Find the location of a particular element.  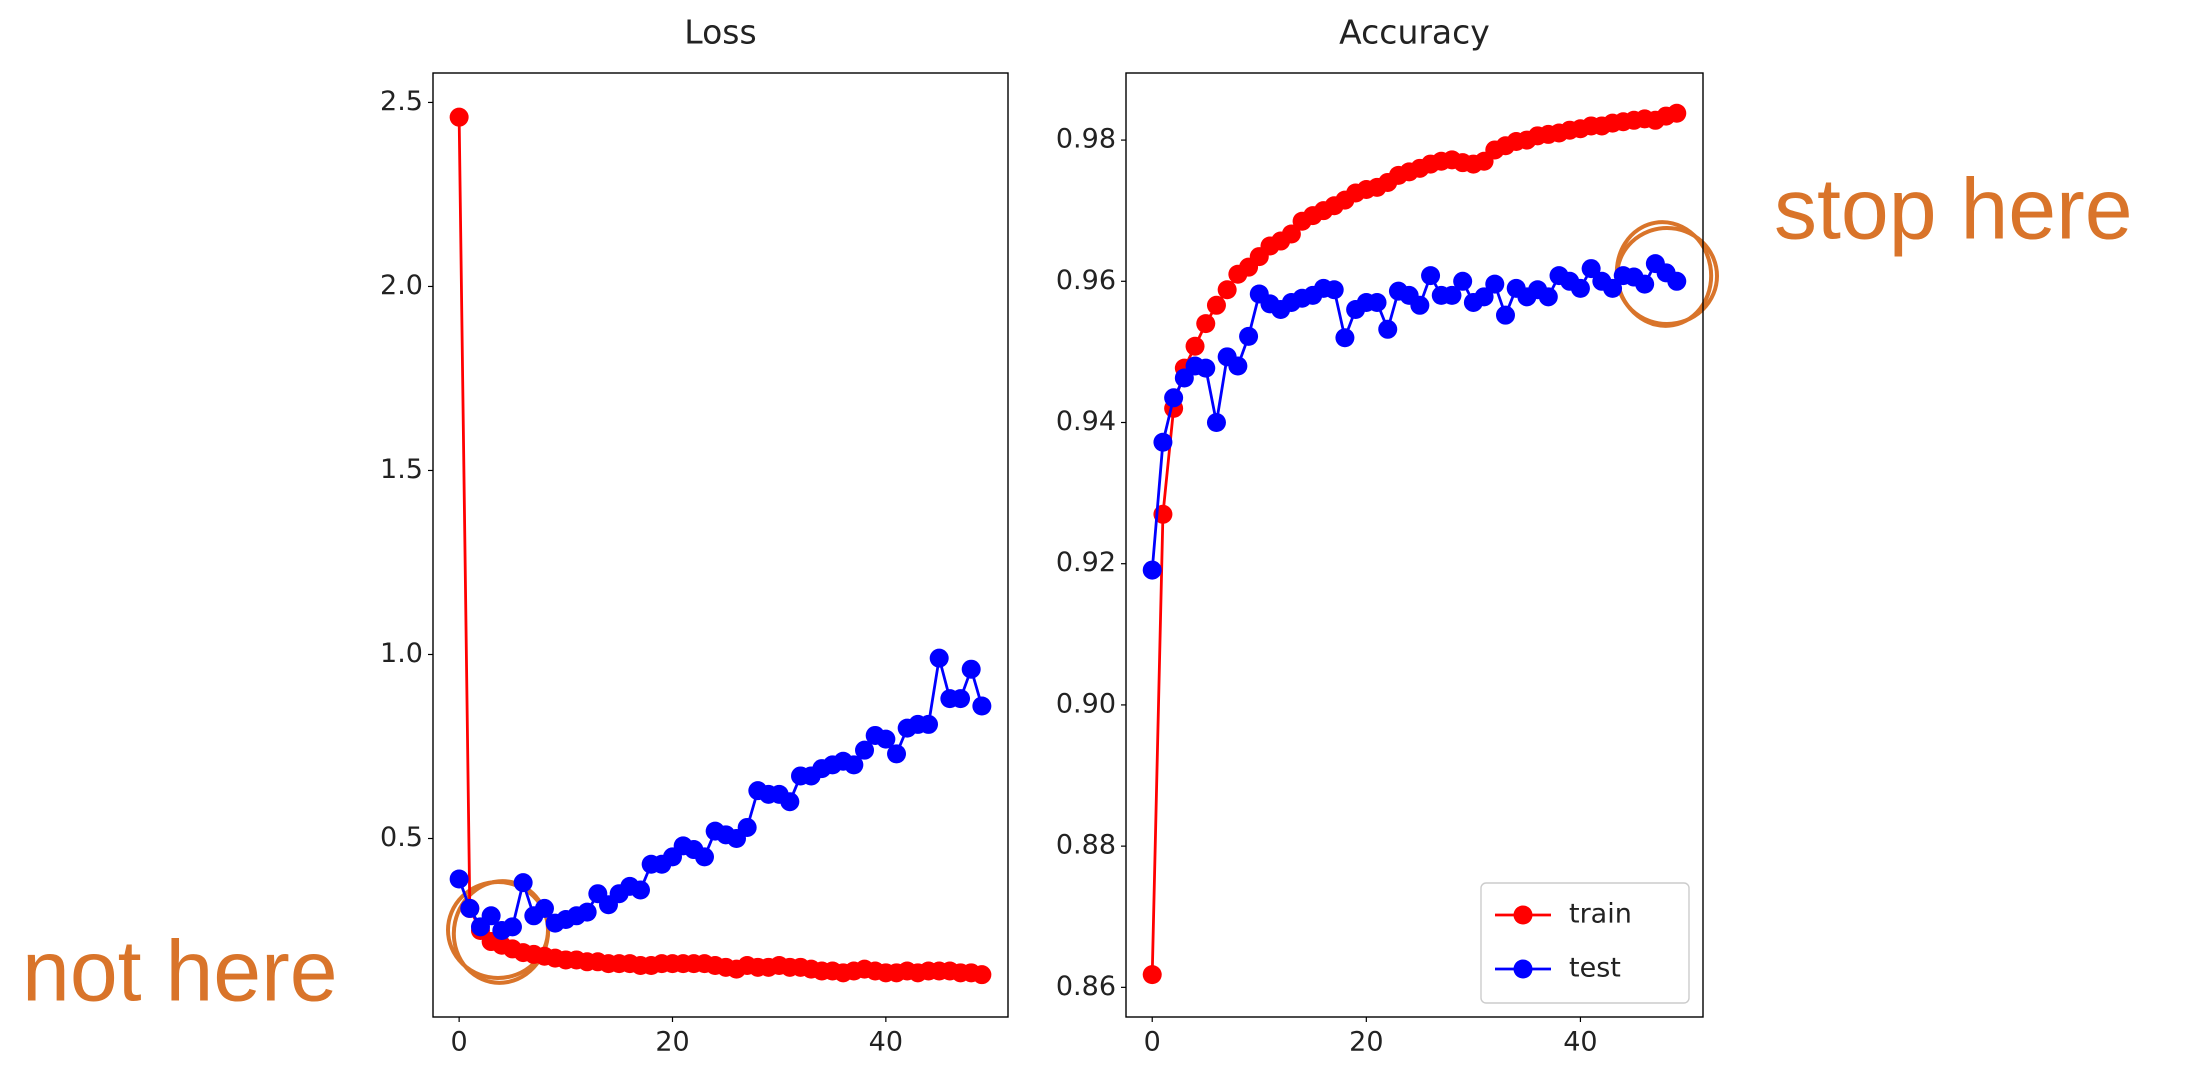

legend-box is located at coordinates (1585, 943).